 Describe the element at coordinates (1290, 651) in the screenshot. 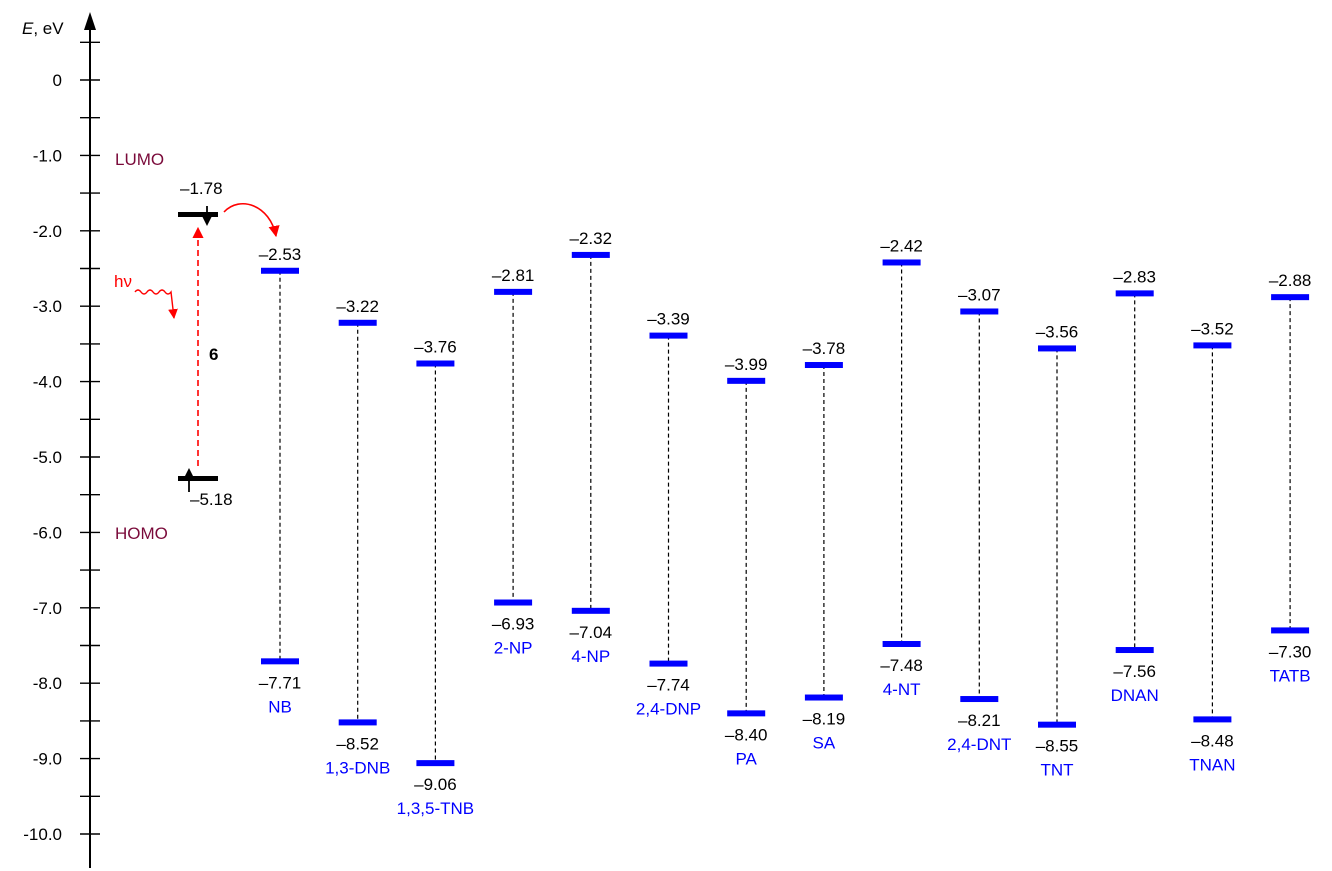

I see `homo-value: –7.30` at that location.